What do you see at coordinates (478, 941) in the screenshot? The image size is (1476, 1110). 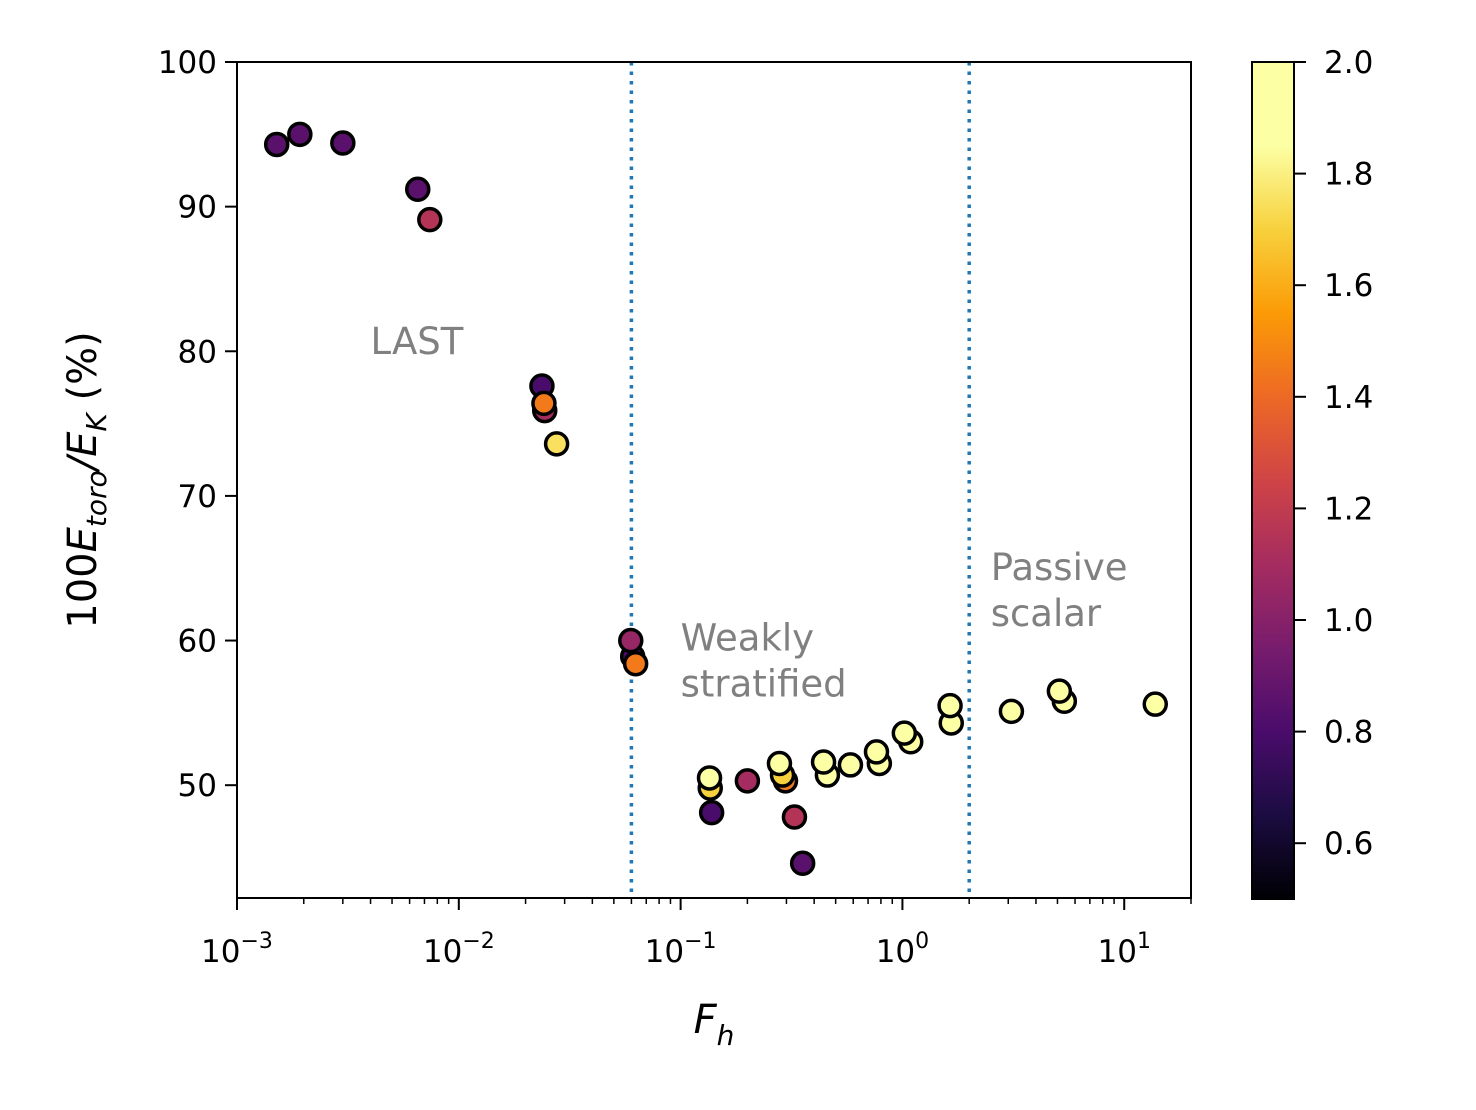 I see `x-tick-exponent: −2` at bounding box center [478, 941].